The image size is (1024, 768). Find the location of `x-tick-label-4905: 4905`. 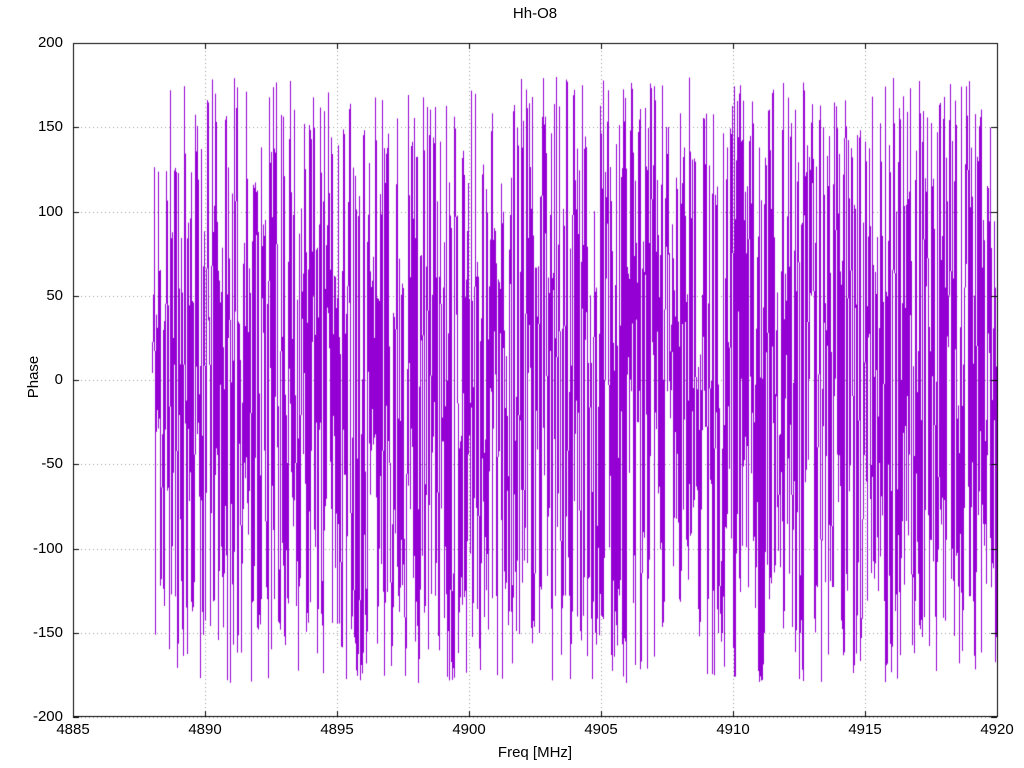

x-tick-label-4905: 4905 is located at coordinates (601, 729).